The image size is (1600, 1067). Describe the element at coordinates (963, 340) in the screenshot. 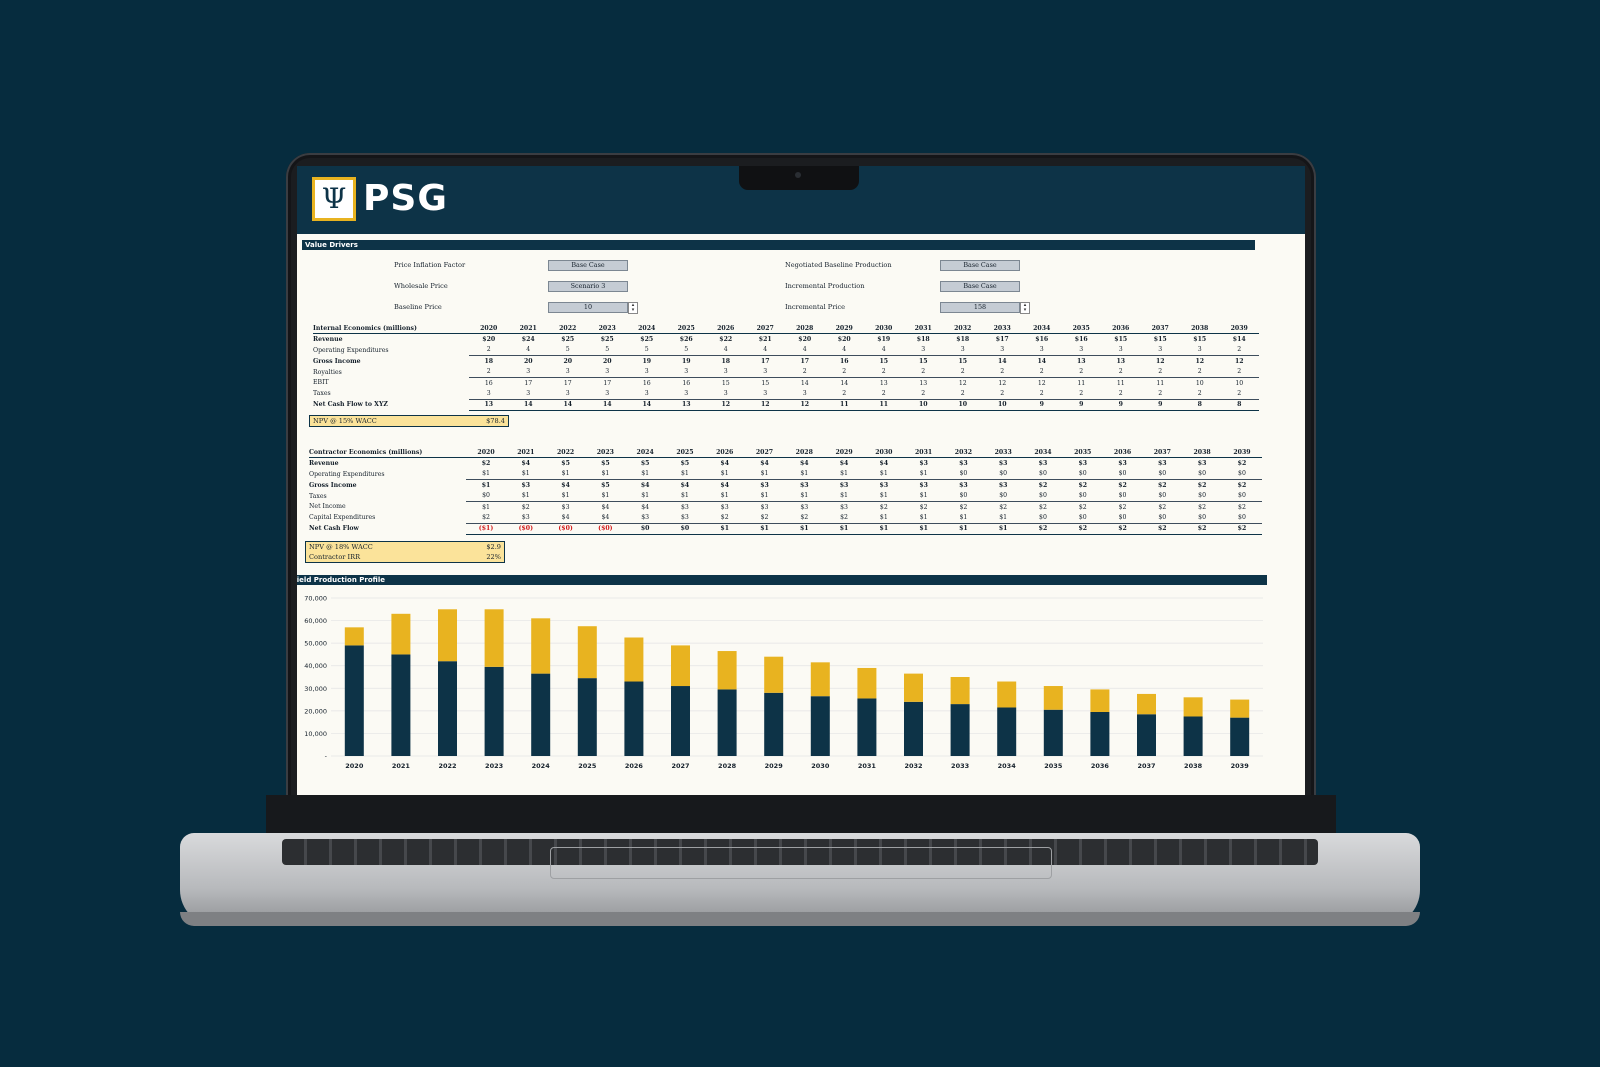

I see `table-cell: $18` at that location.